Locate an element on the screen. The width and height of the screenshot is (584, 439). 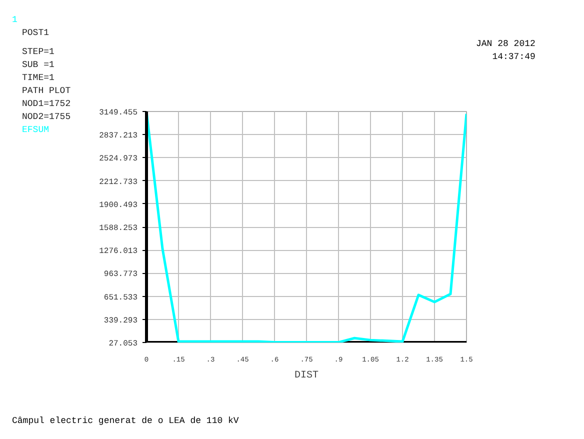
text: PATH PLOT is located at coordinates (46, 91).